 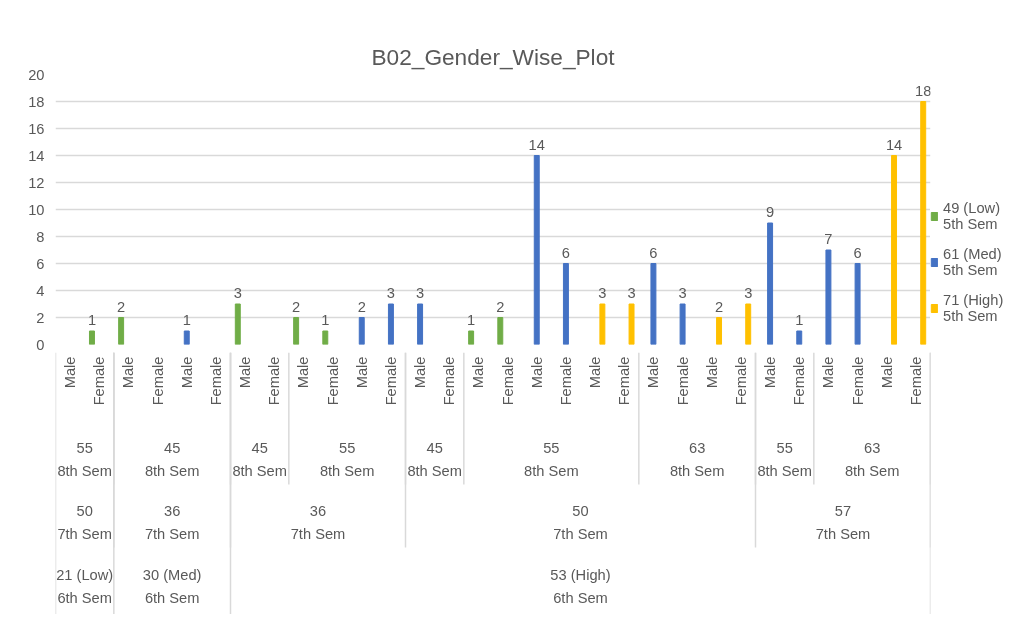 I want to click on y-tick-label: 16, so click(x=36, y=128).